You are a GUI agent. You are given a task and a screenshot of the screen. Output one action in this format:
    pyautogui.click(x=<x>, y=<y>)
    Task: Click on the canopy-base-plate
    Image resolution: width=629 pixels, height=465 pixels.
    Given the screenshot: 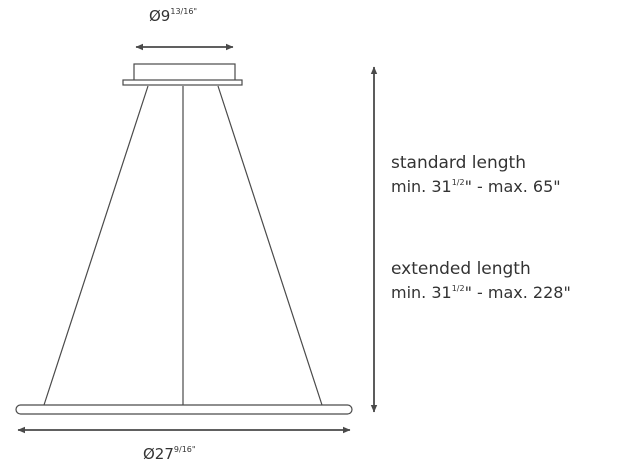 What is the action you would take?
    pyautogui.click(x=182, y=82)
    